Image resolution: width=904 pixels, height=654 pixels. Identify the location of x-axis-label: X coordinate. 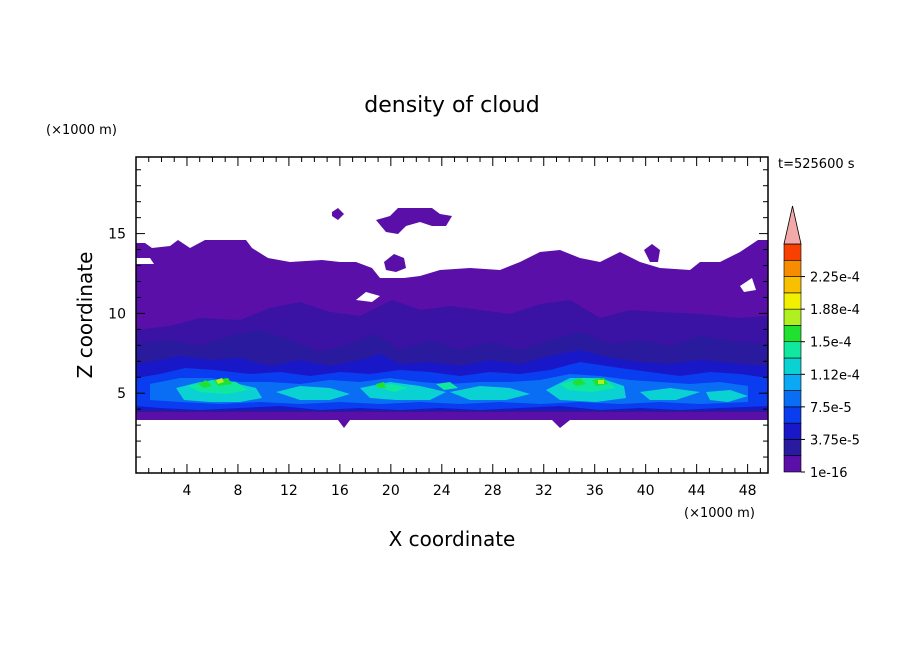
(452, 539).